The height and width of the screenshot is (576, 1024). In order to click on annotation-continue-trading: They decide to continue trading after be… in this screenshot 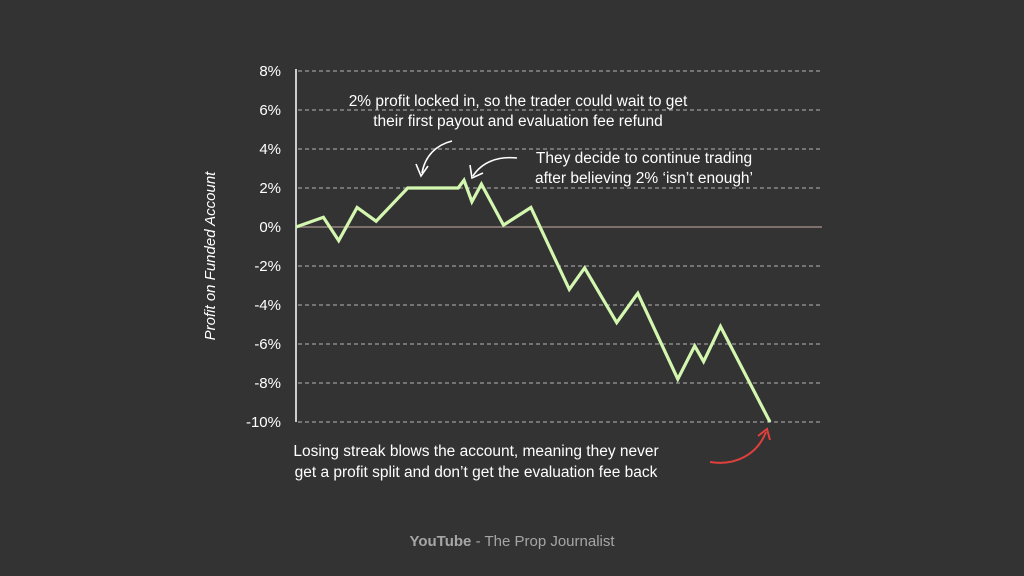, I will do `click(611, 168)`.